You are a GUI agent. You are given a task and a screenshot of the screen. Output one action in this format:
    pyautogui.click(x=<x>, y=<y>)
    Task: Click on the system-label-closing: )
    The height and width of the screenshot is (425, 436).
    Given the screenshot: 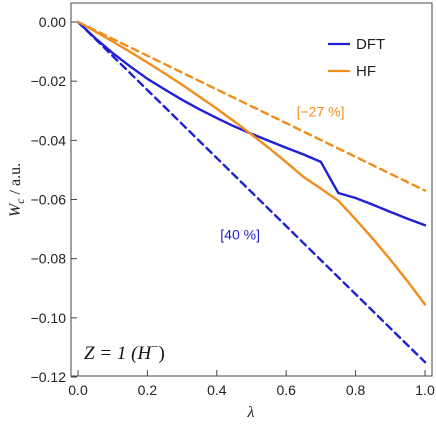 What is the action you would take?
    pyautogui.click(x=162, y=353)
    